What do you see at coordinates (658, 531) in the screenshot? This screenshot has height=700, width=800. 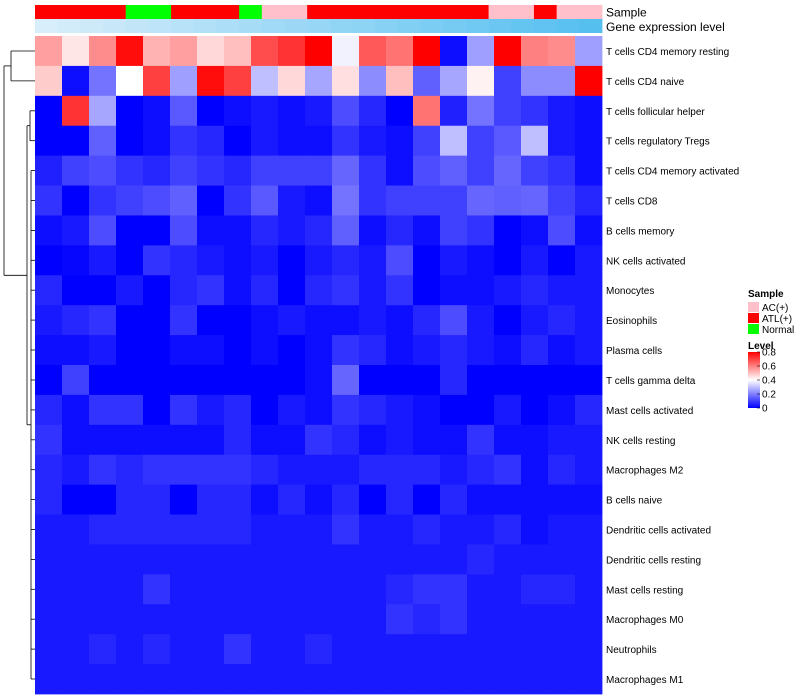 I see `row-label: Dendritic cells activated` at bounding box center [658, 531].